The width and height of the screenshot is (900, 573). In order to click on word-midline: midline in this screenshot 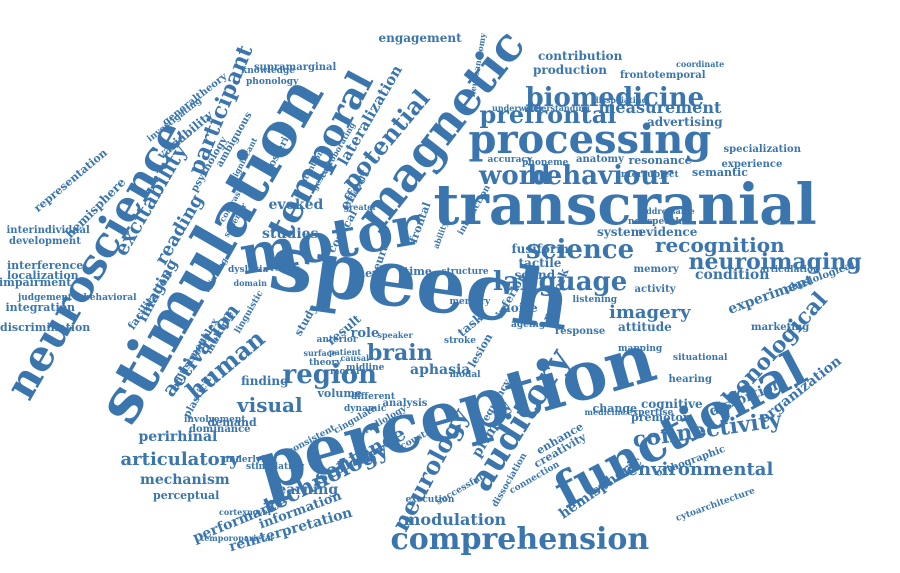, I will do `click(365, 367)`.